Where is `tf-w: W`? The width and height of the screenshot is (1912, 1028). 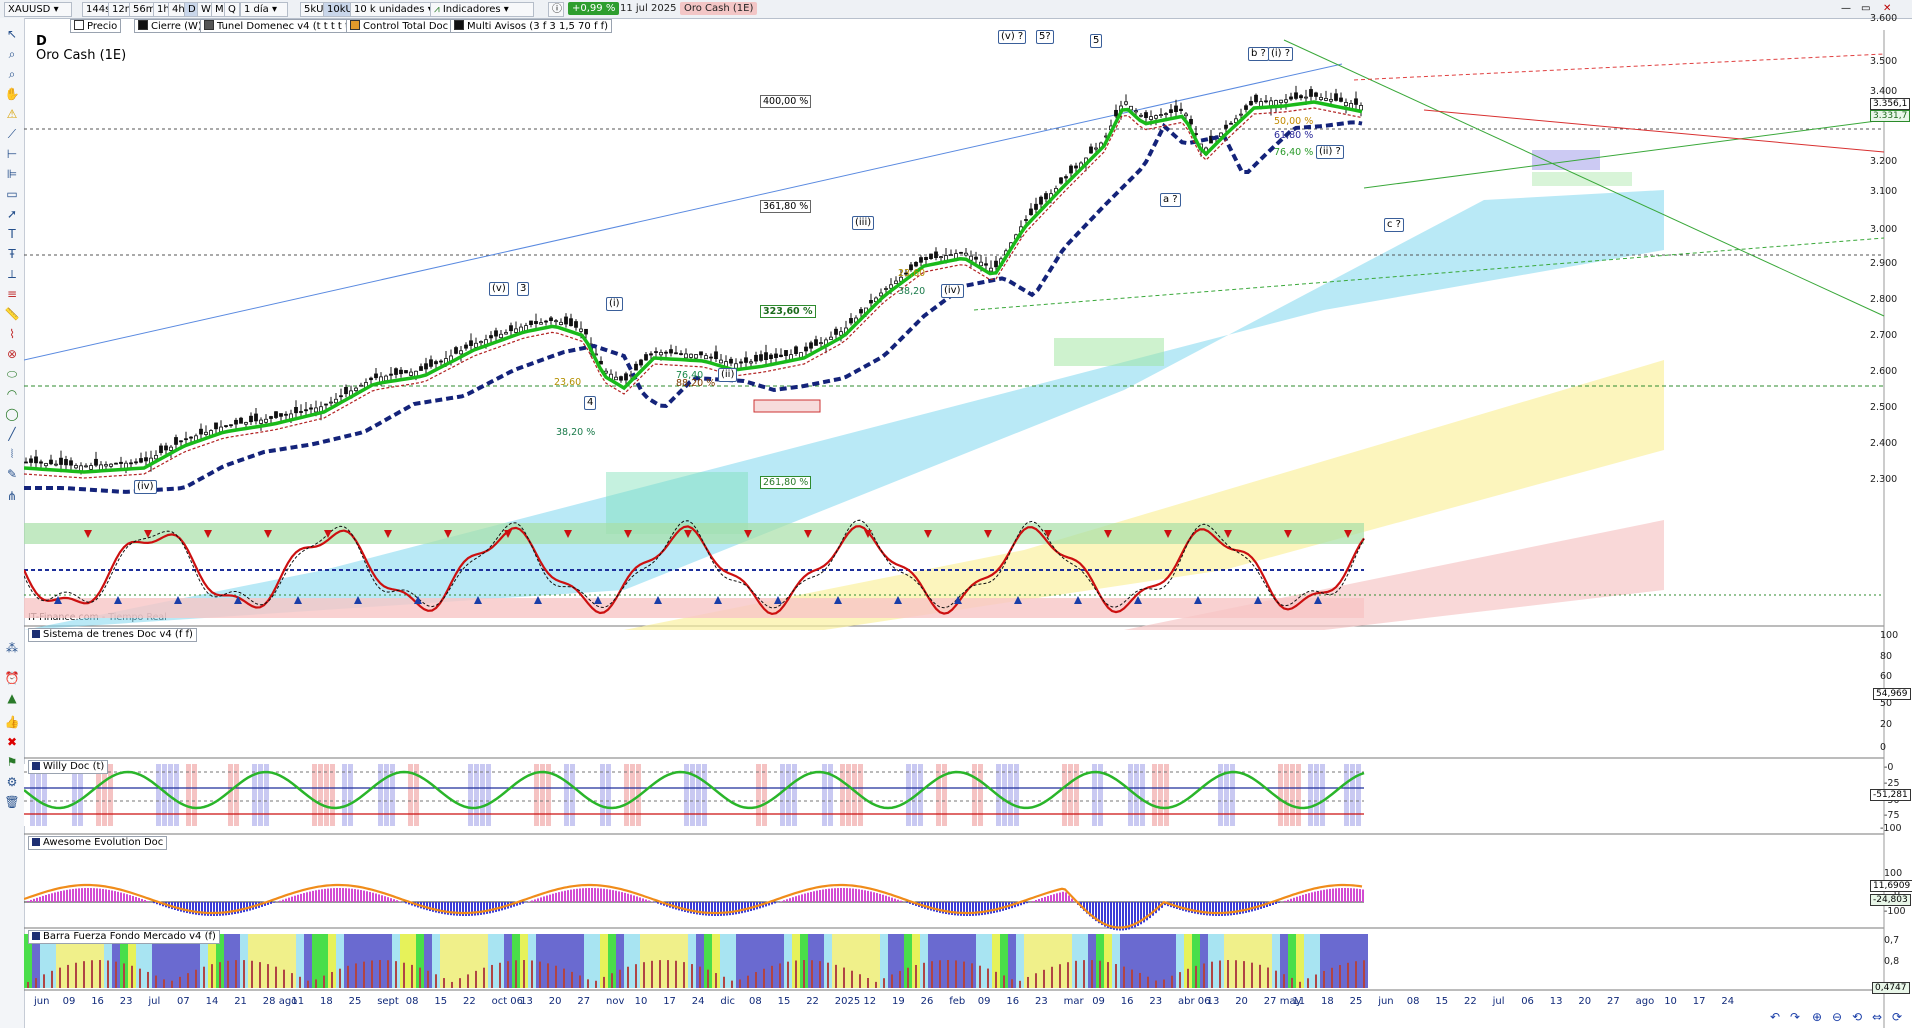
tf-w: W is located at coordinates (206, 9).